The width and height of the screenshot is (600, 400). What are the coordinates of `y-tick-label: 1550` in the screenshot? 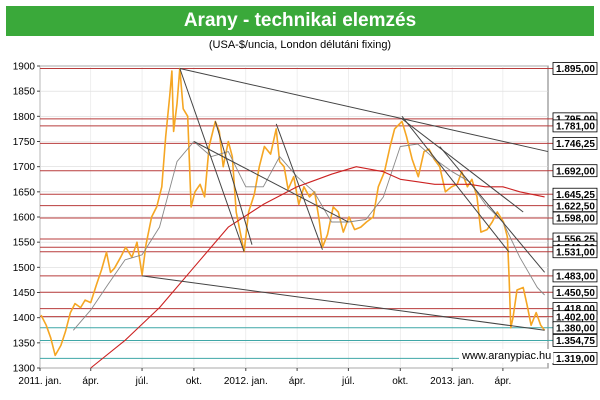 It's located at (24, 243).